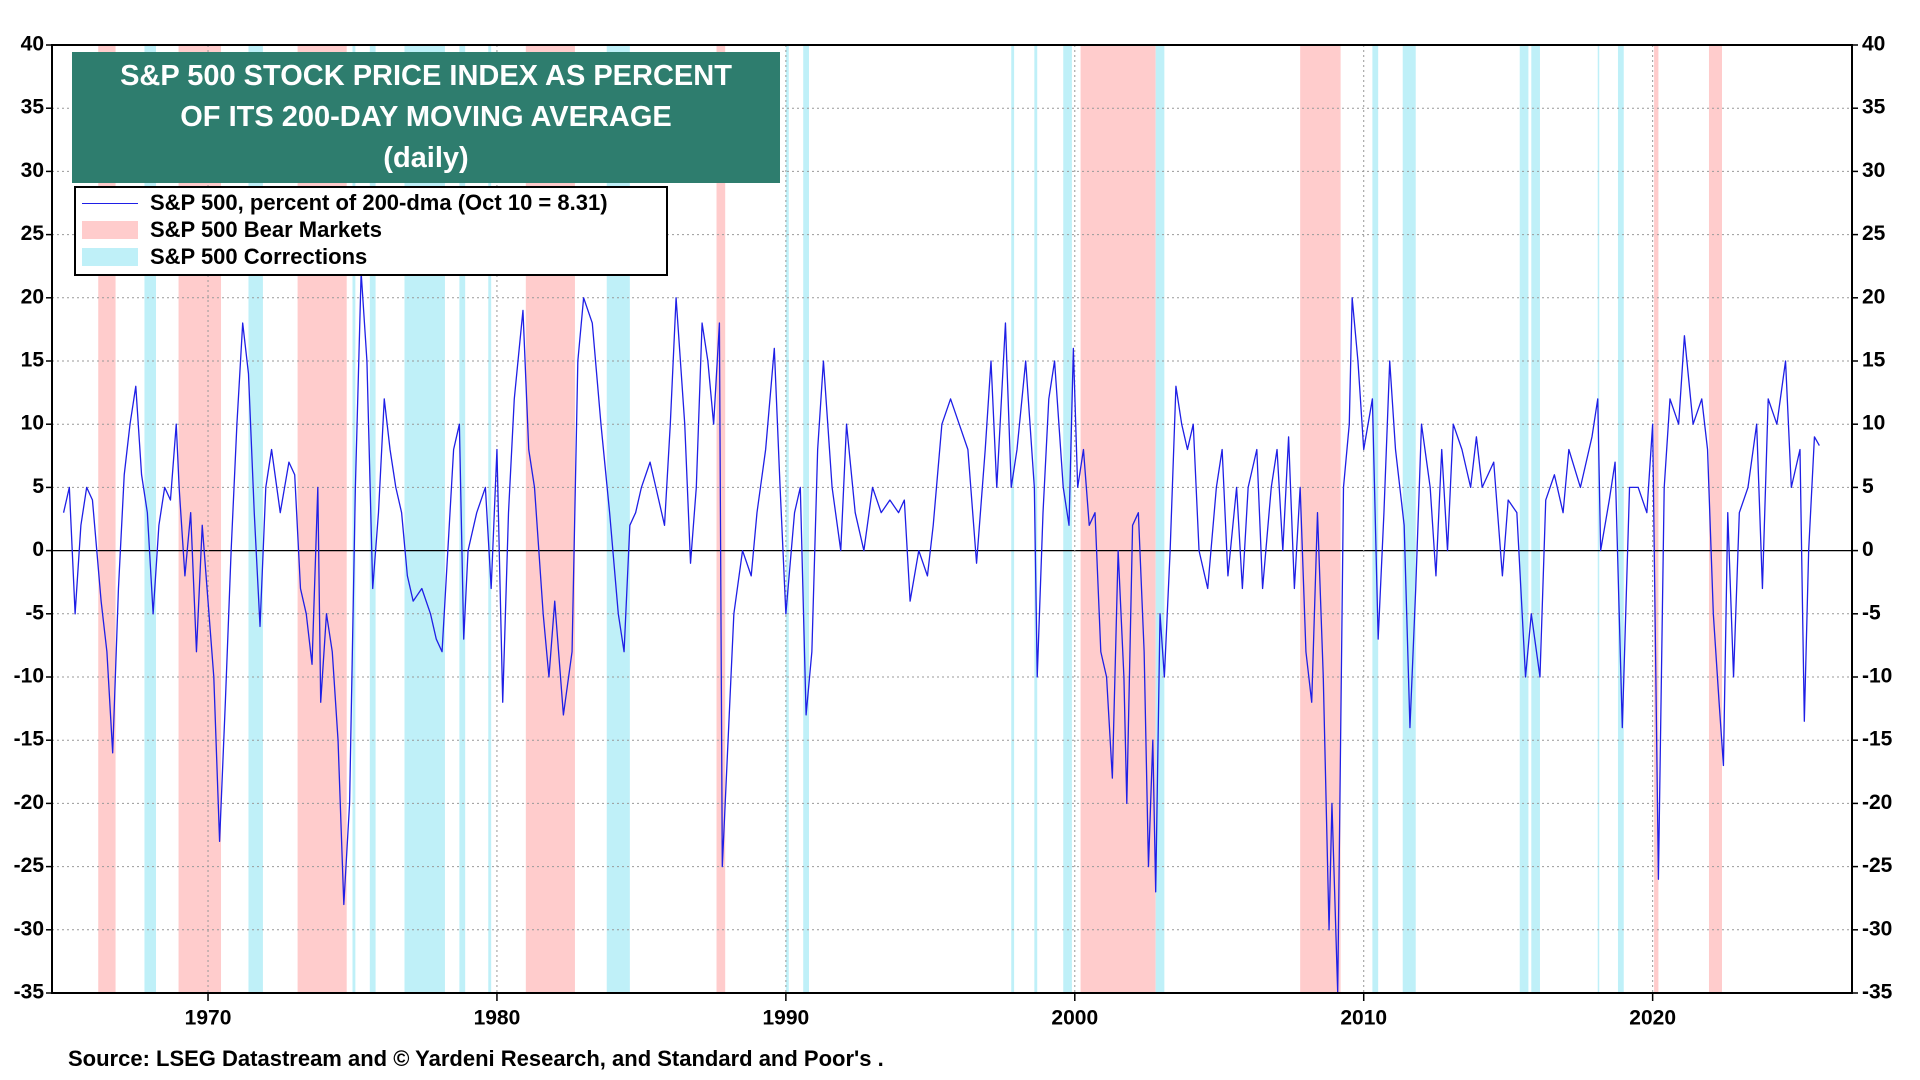  What do you see at coordinates (1877, 676) in the screenshot?
I see `y2-tick-label: -10` at bounding box center [1877, 676].